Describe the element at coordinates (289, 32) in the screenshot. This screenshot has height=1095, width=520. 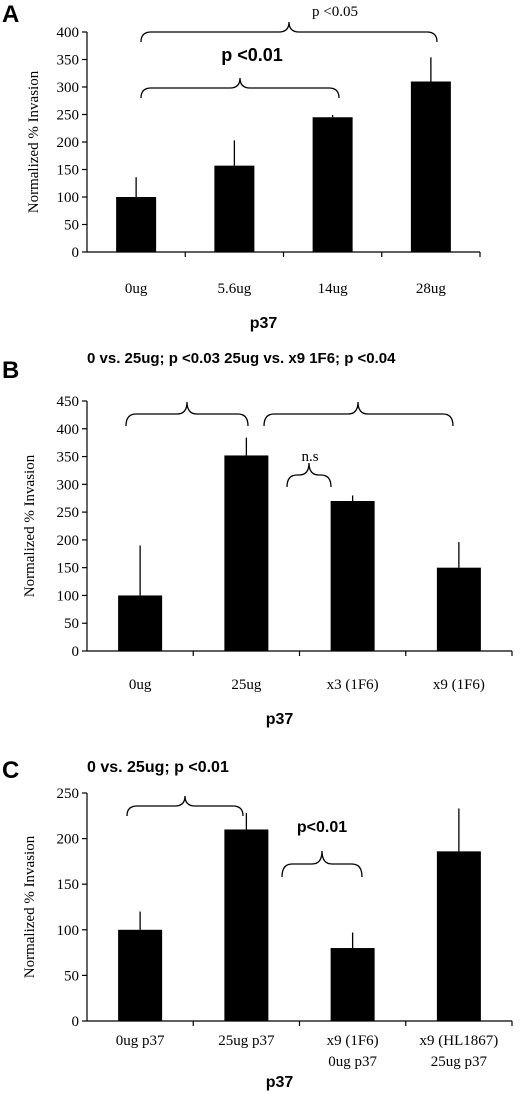
I see `panel-a-brace-outer` at that location.